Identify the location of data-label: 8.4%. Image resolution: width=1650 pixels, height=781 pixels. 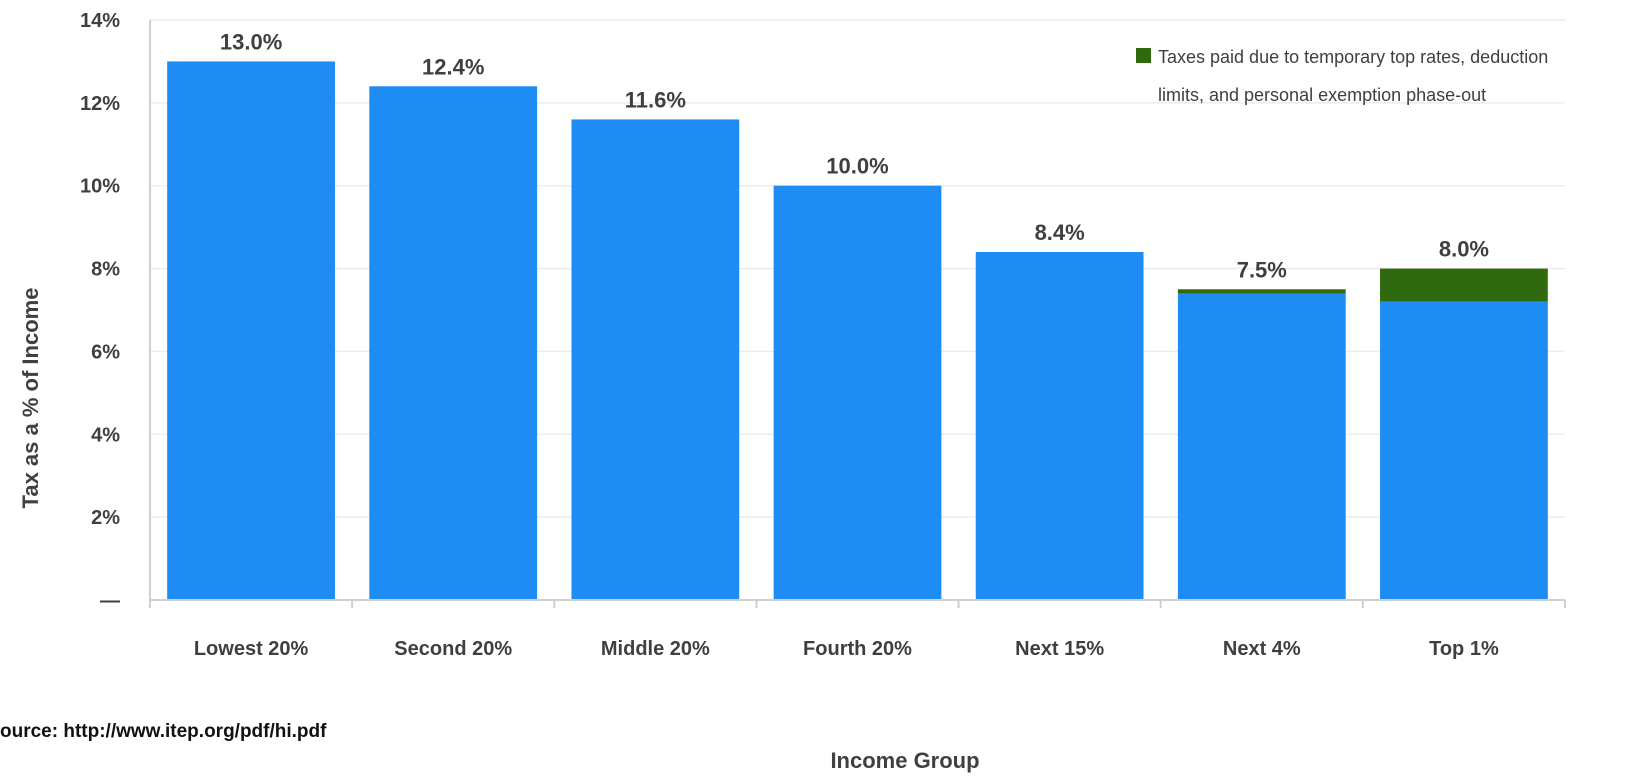
(1060, 232).